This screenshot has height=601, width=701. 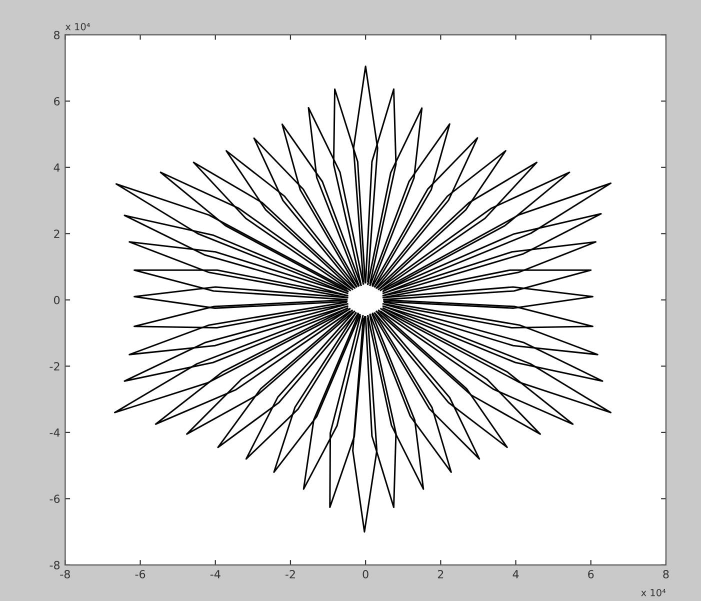 What do you see at coordinates (591, 574) in the screenshot?
I see `x-tick-label: 6` at bounding box center [591, 574].